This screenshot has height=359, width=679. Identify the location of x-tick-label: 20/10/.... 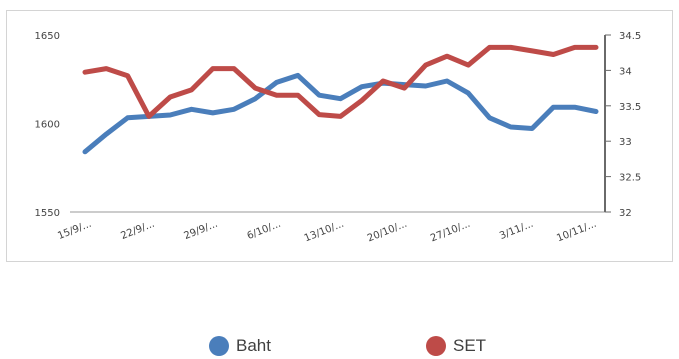
(387, 232).